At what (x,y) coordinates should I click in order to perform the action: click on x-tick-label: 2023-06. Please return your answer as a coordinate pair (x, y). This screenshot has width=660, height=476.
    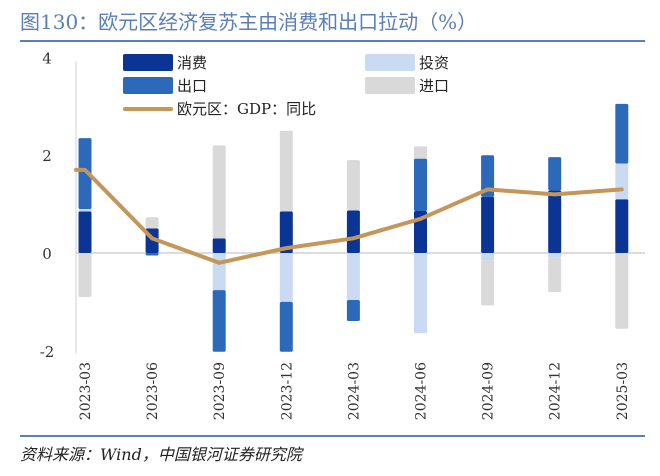
    Looking at the image, I should click on (153, 391).